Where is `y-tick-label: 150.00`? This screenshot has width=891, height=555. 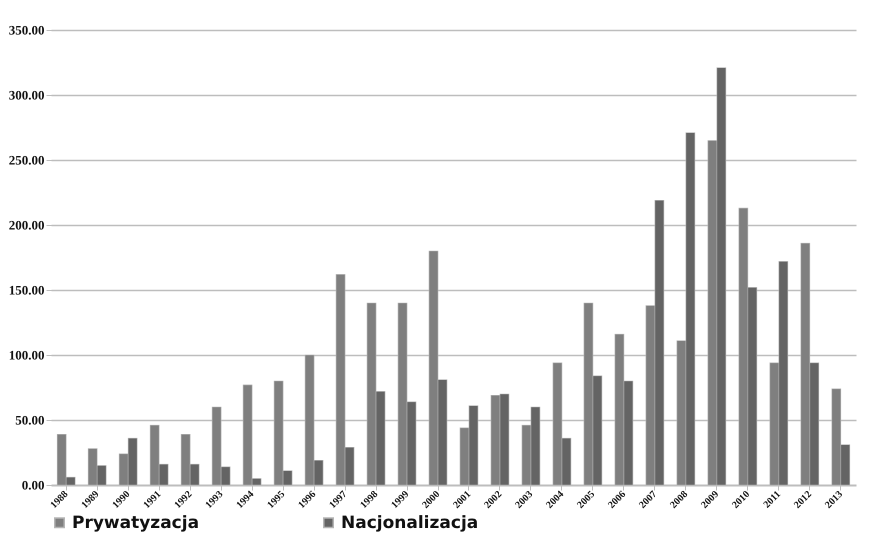
y-tick-label: 150.00 is located at coordinates (26, 290).